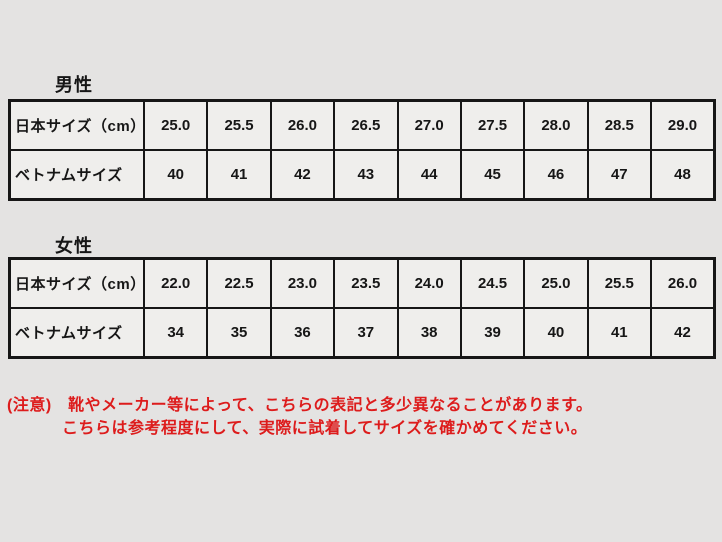  I want to click on table-row: ベトナムサイズ 34 35 36 37 38 39 40 41 42, so click(362, 333).